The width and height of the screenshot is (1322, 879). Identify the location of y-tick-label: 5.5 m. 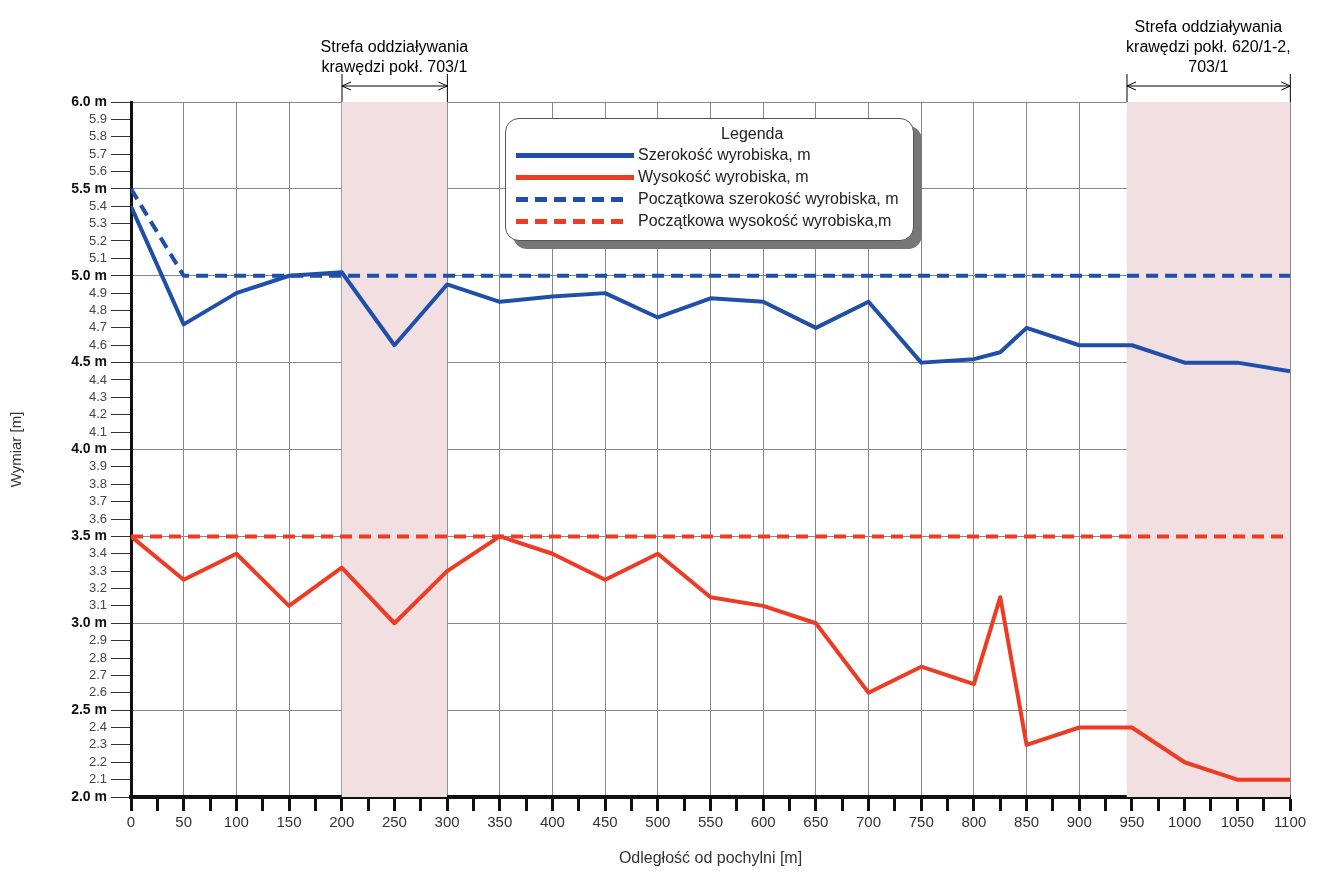
(89, 187).